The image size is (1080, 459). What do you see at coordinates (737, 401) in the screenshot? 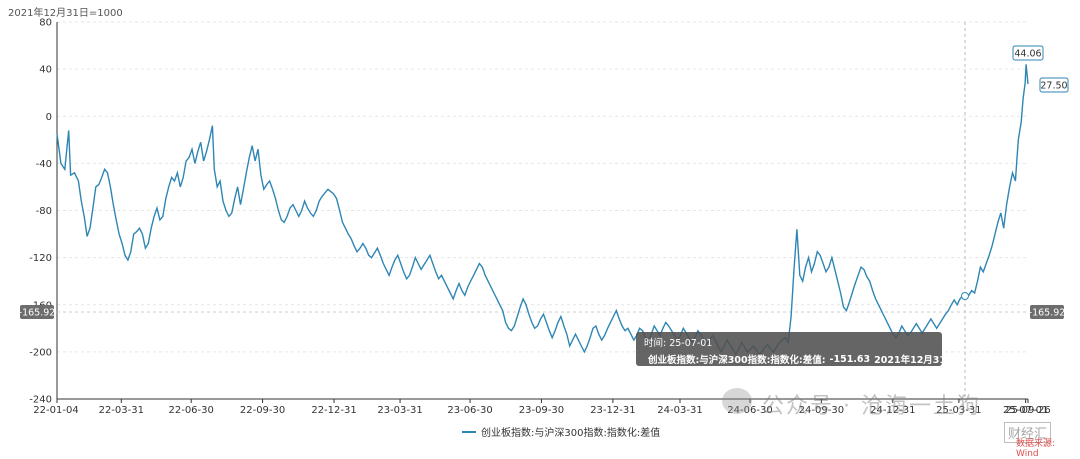
I see `wechat-icon` at bounding box center [737, 401].